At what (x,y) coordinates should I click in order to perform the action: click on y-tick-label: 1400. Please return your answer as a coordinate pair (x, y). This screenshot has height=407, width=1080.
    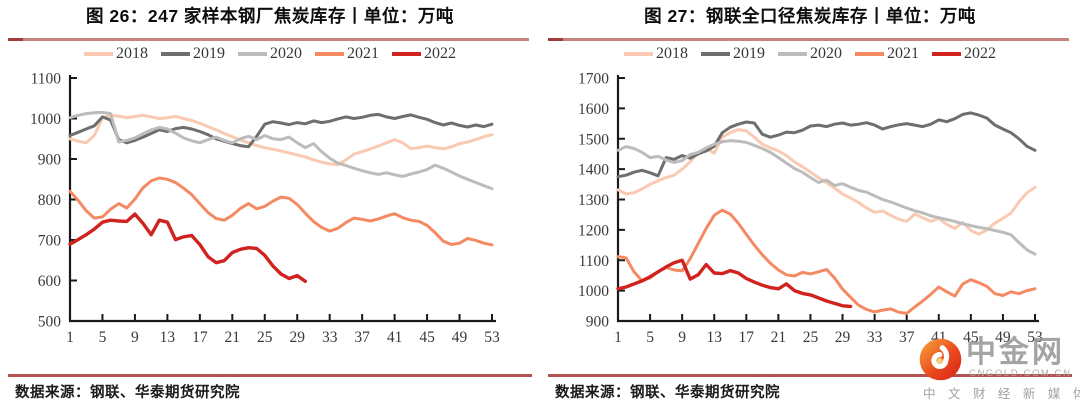
    Looking at the image, I should click on (593, 170).